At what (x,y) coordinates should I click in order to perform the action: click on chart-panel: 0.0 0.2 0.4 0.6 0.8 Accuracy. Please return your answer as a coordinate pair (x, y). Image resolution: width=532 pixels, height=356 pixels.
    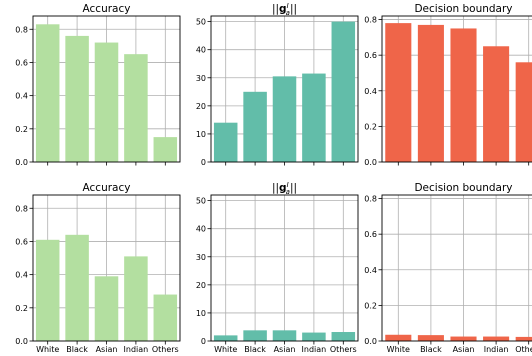
    Looking at the image, I should click on (98, 85).